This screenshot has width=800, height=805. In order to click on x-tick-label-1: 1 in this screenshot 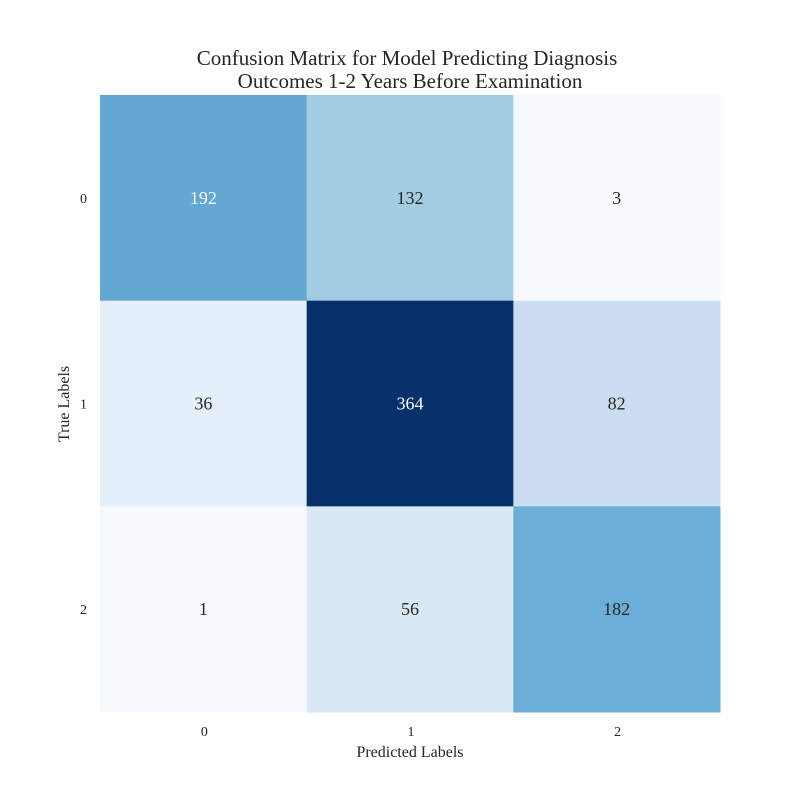, I will do `click(411, 732)`.